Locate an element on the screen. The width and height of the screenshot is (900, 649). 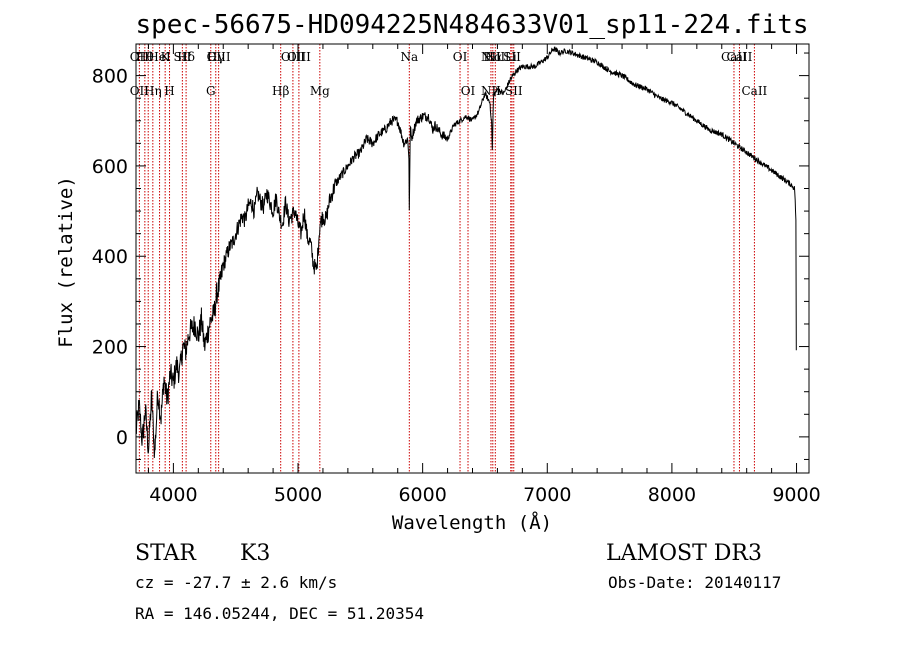
survey-name: LAMOST DR3 is located at coordinates (684, 553).